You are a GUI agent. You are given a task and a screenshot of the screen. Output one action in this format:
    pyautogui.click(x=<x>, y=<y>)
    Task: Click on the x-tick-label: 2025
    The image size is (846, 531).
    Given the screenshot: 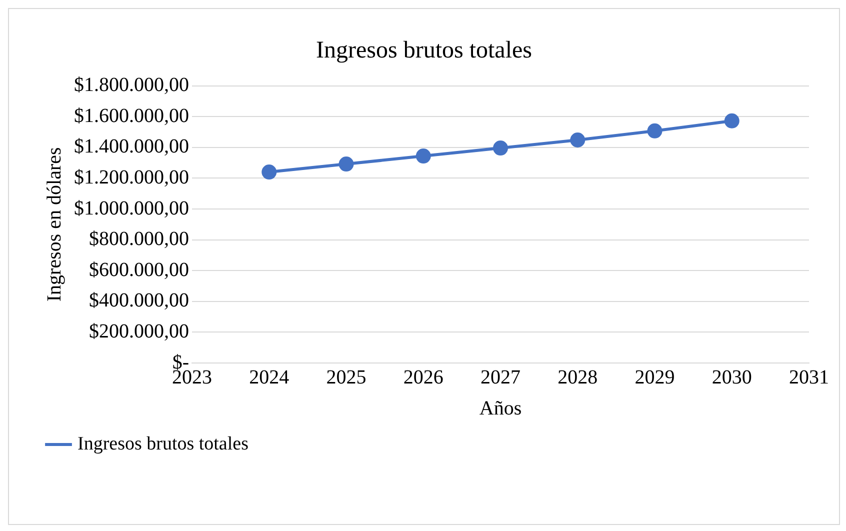 What is the action you would take?
    pyautogui.click(x=346, y=377)
    